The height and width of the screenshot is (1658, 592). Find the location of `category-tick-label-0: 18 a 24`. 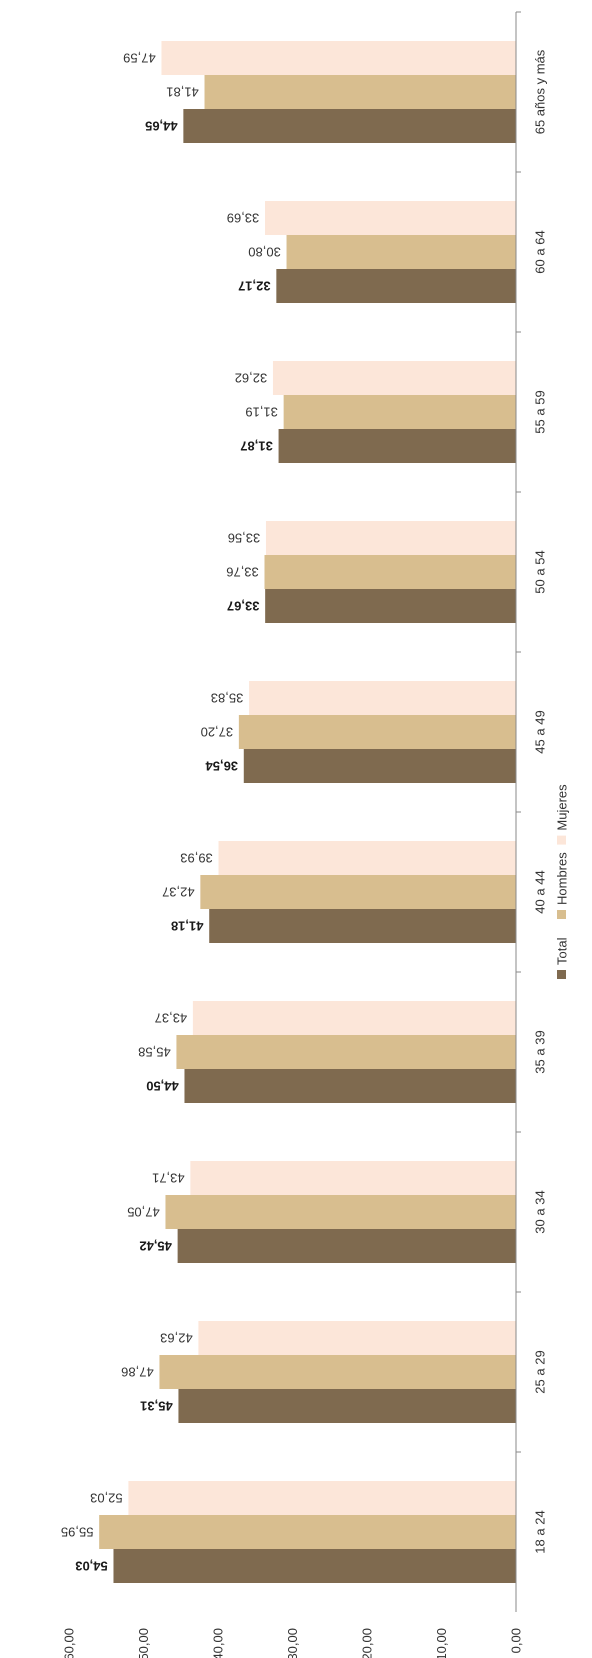

category-tick-label-0: 18 a 24 is located at coordinates (540, 1531).